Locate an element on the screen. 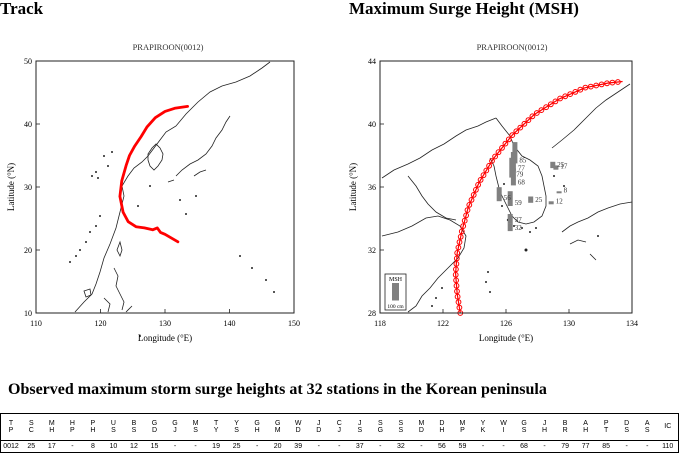  station-value-cell: 77 is located at coordinates (585, 446).